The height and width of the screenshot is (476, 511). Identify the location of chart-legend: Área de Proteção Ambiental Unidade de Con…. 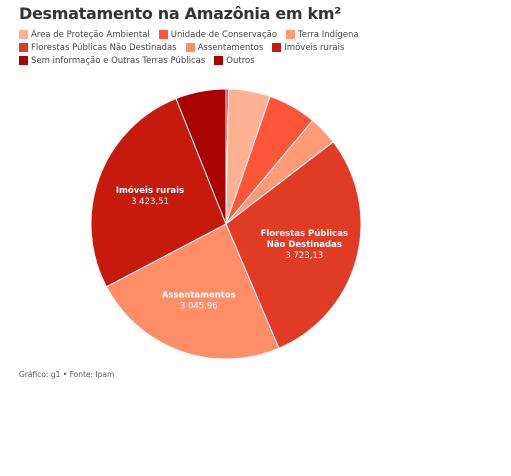
(259, 47).